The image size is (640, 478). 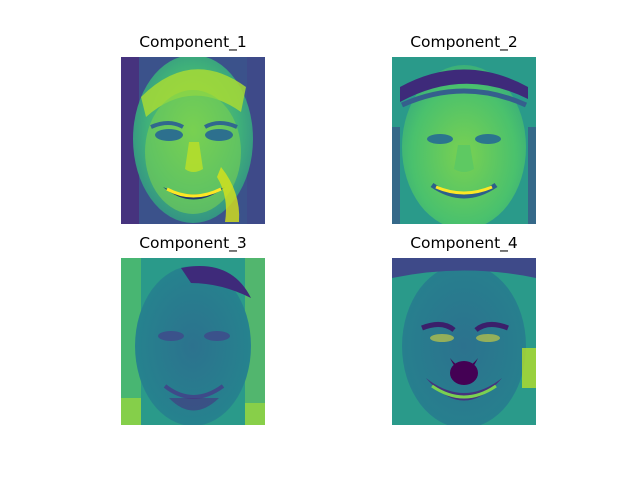 What do you see at coordinates (193, 42) in the screenshot?
I see `component-1-title: Component_1` at bounding box center [193, 42].